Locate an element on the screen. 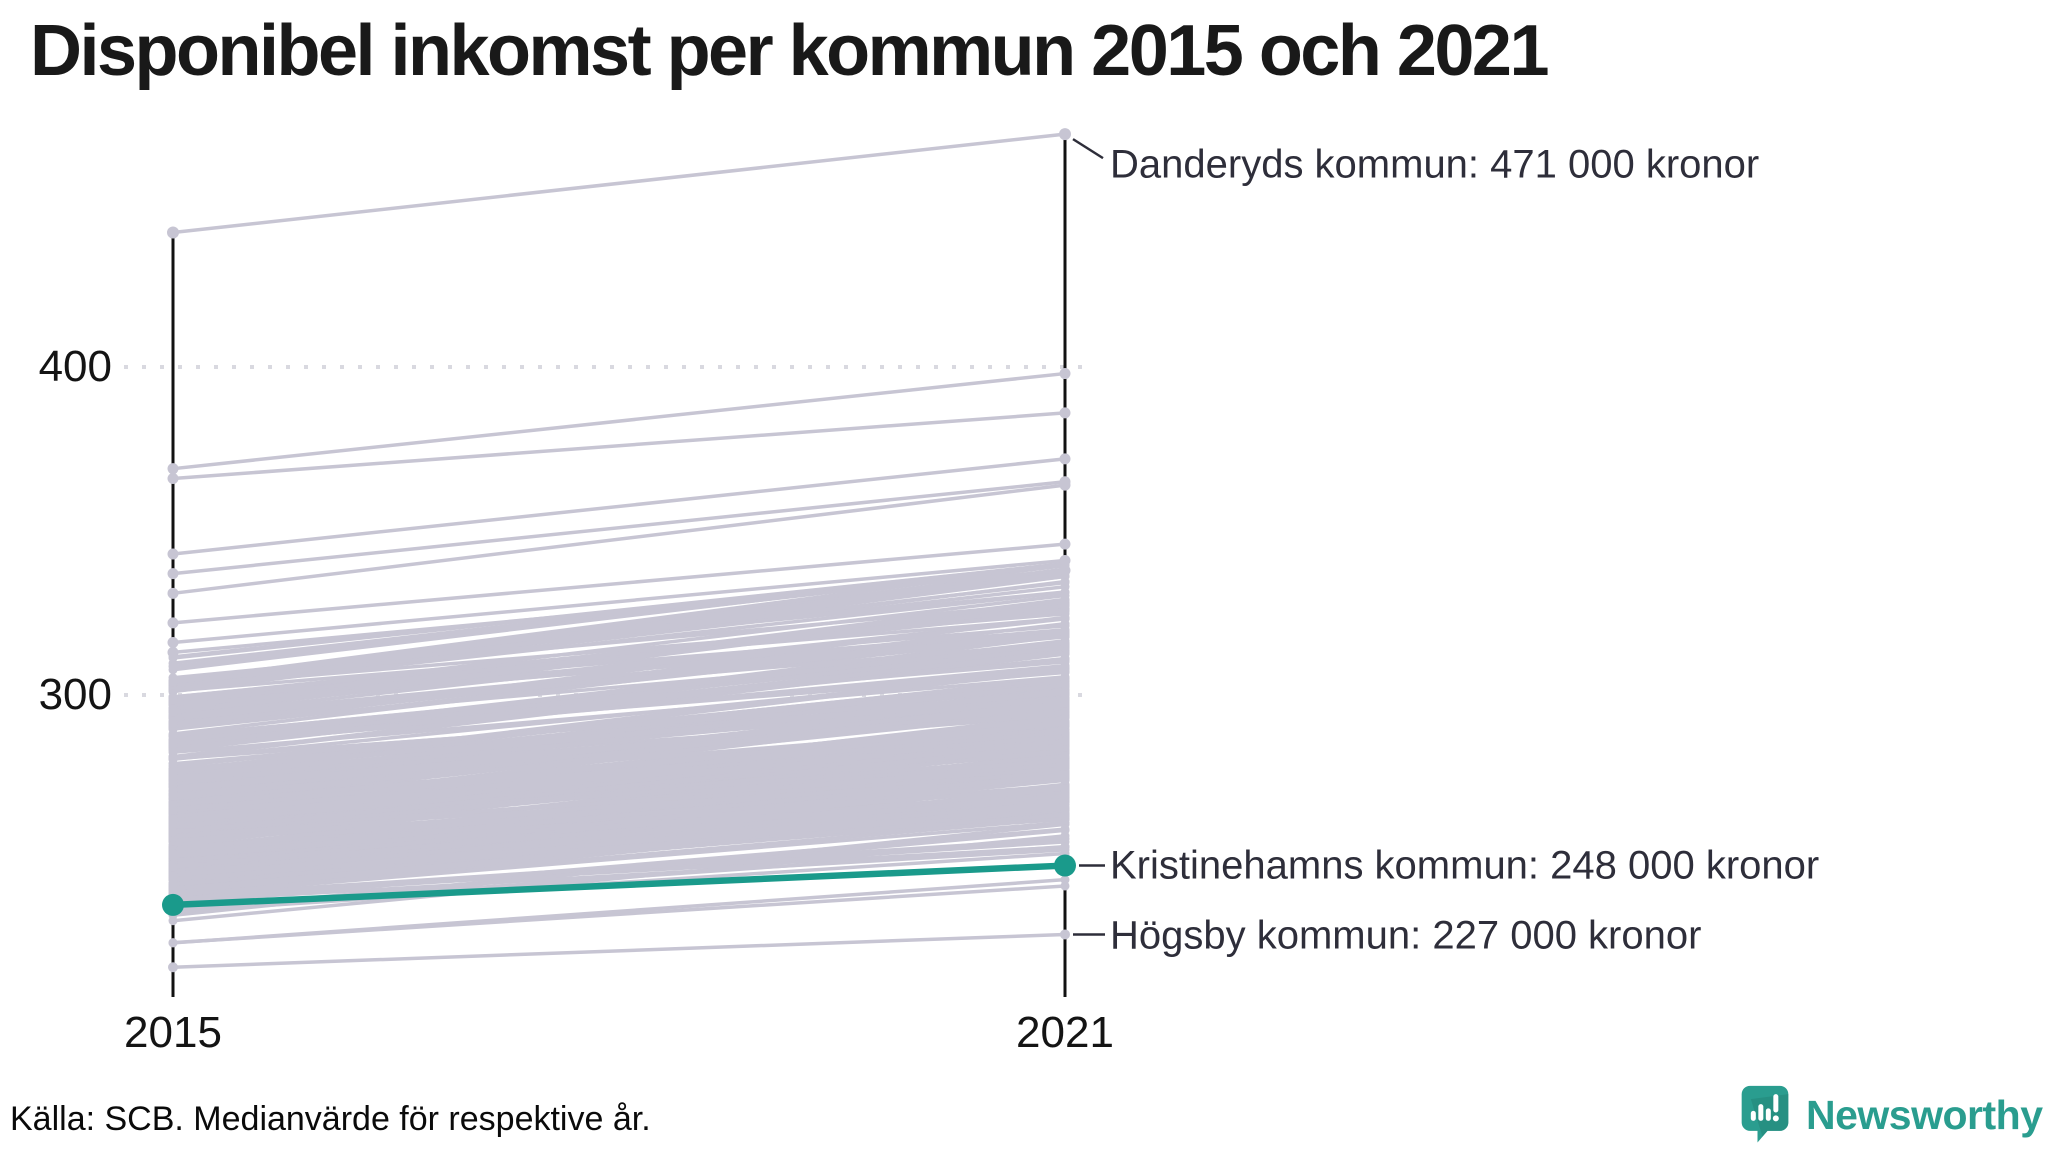 Image resolution: width=2048 pixels, height=1152 pixels. x-axis-label-2015: 2015 is located at coordinates (173, 1032).